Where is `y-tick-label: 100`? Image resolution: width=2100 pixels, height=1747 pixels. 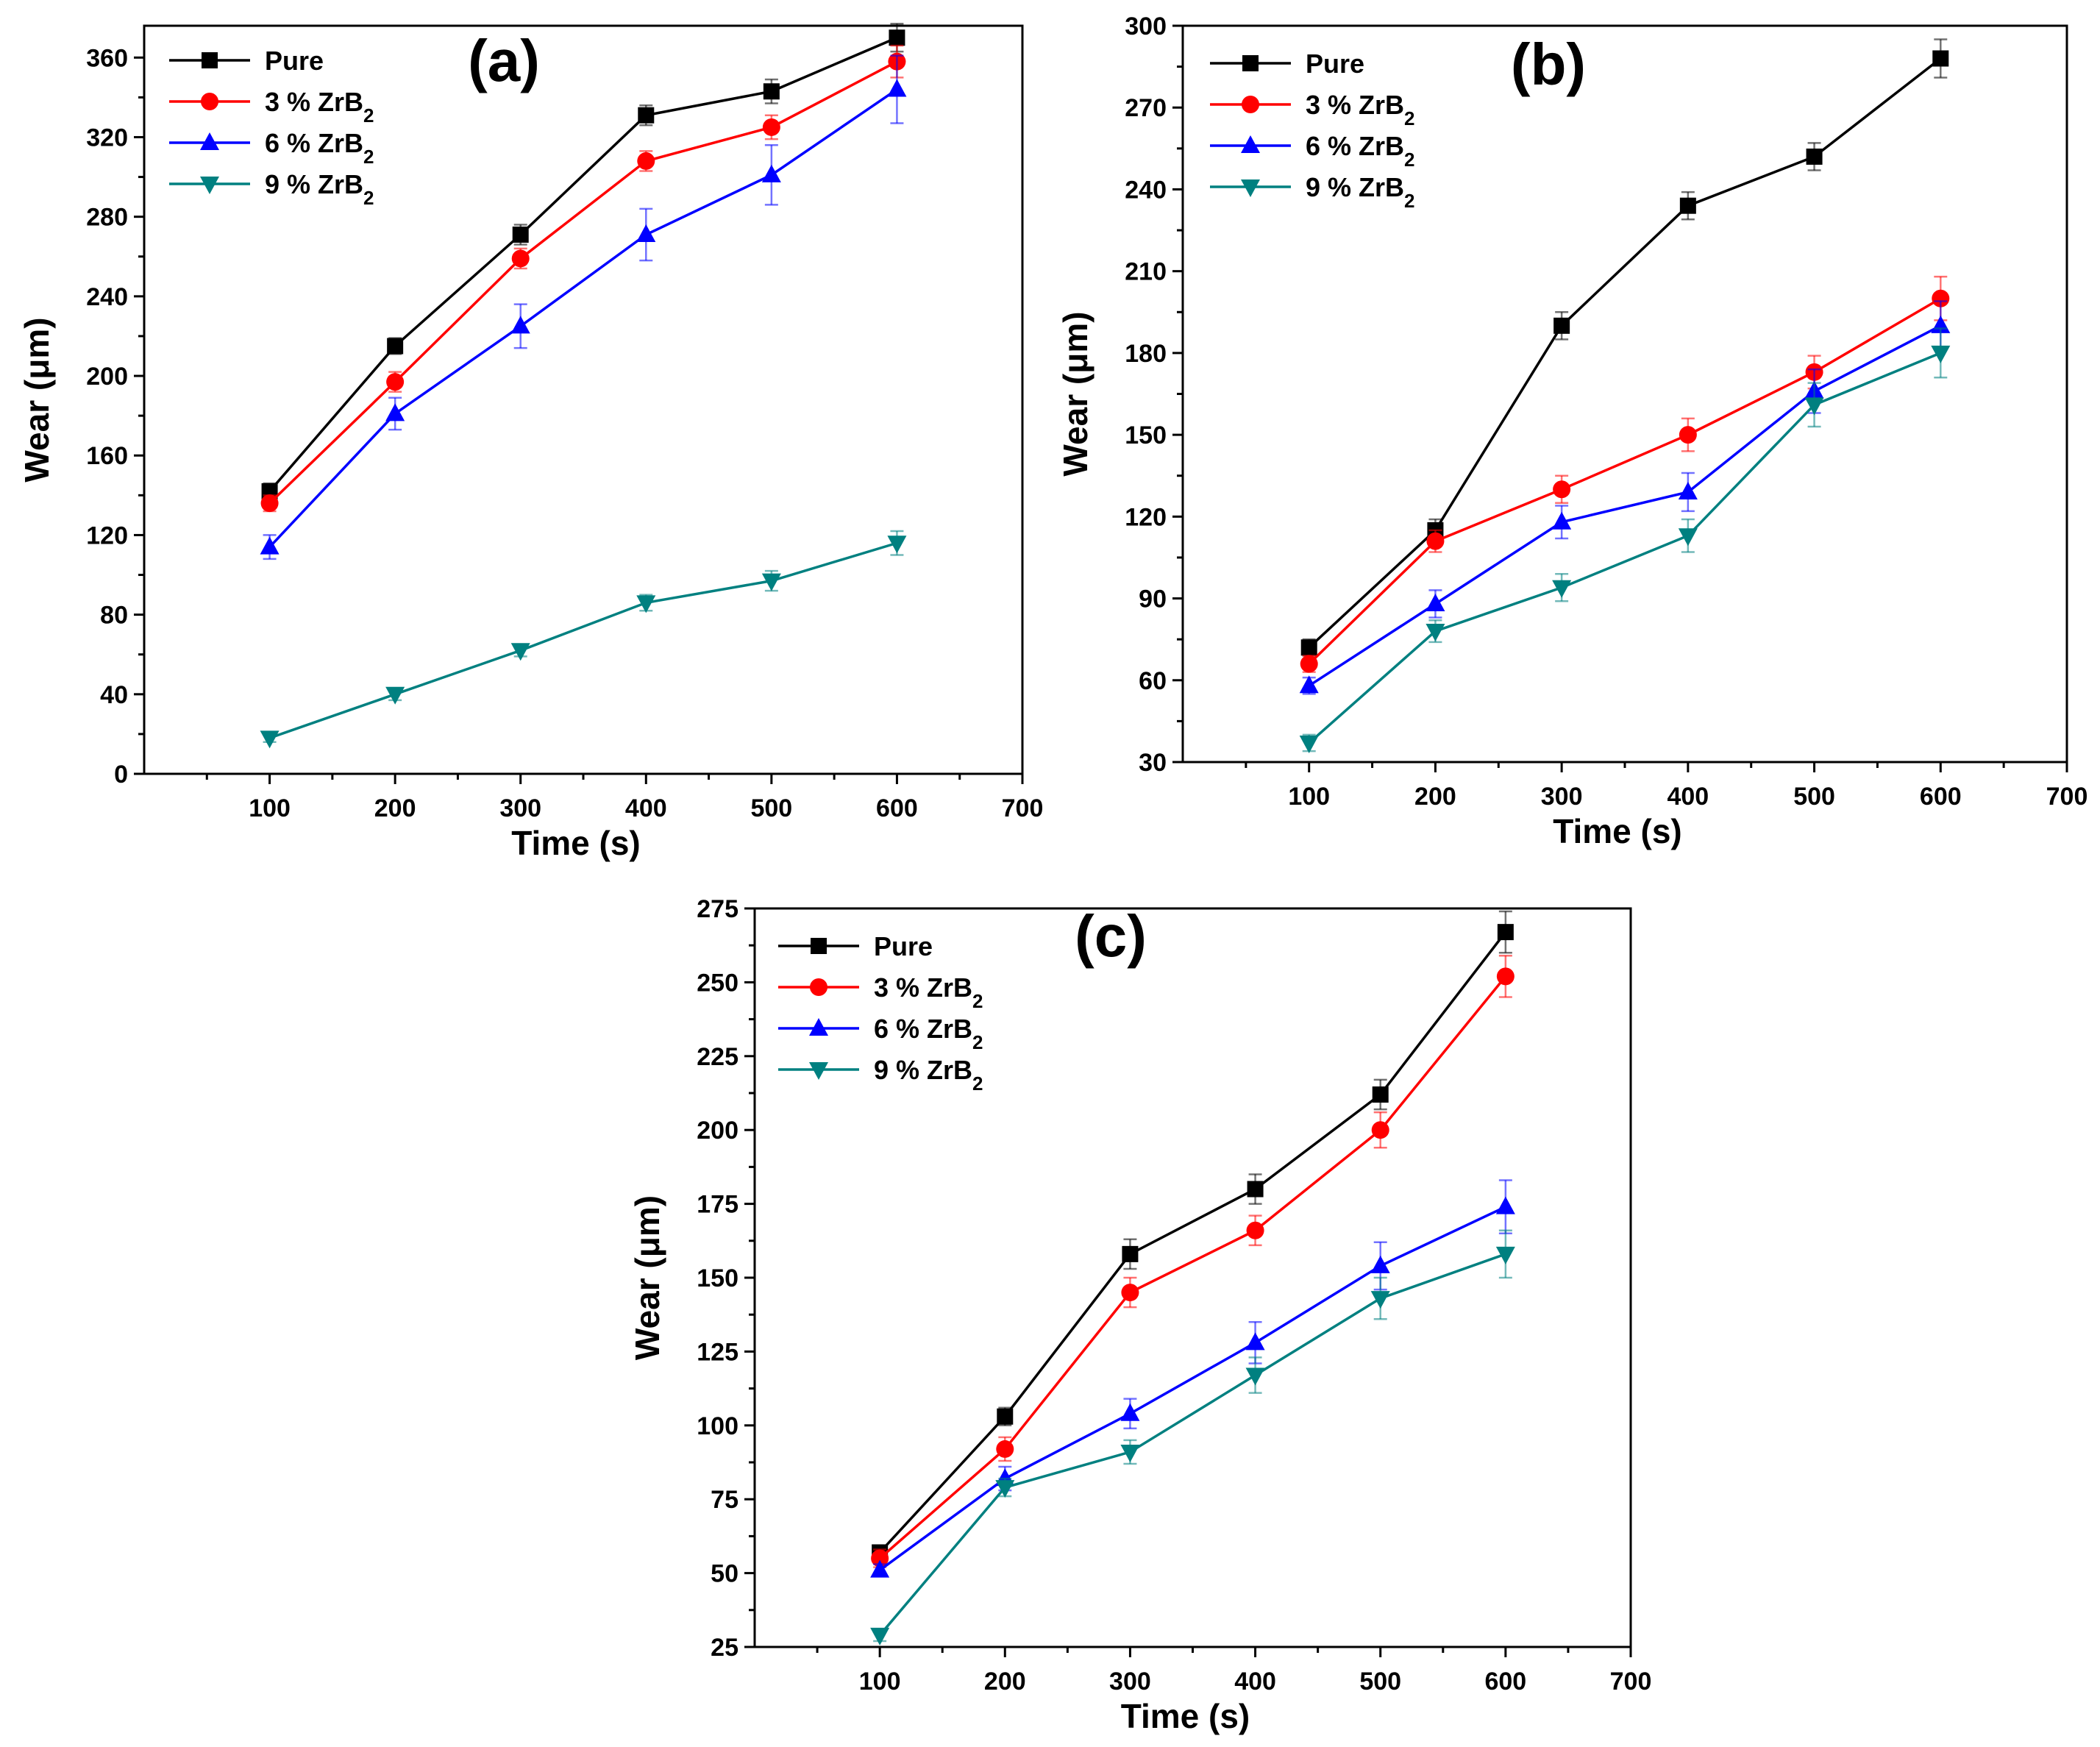 y-tick-label: 100 is located at coordinates (718, 1426).